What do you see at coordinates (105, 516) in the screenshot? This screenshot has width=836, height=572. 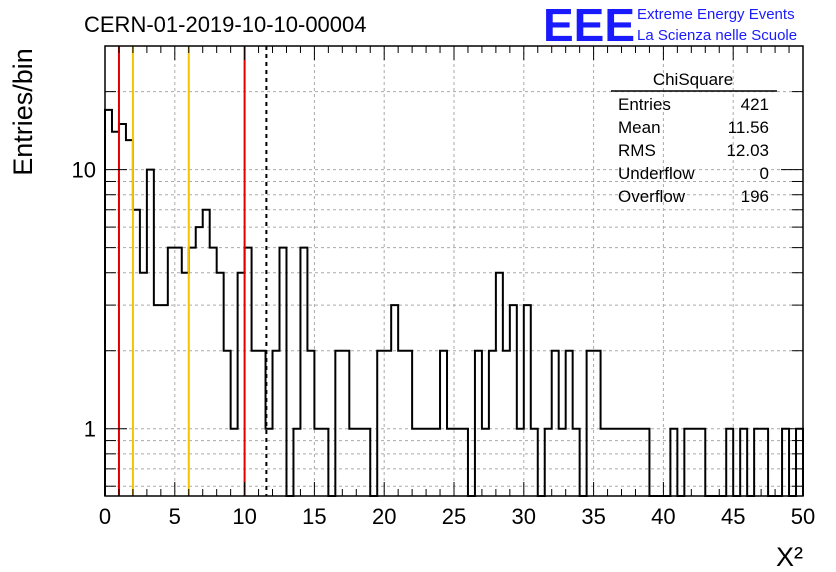 I see `x-tick-label: 0` at bounding box center [105, 516].